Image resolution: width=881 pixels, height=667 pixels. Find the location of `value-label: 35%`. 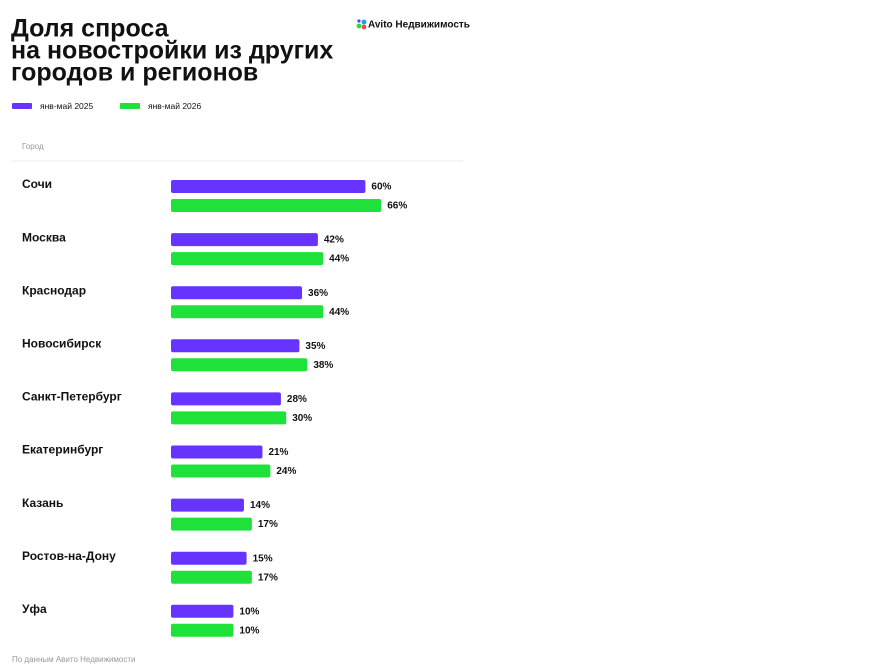

value-label: 35% is located at coordinates (315, 346).